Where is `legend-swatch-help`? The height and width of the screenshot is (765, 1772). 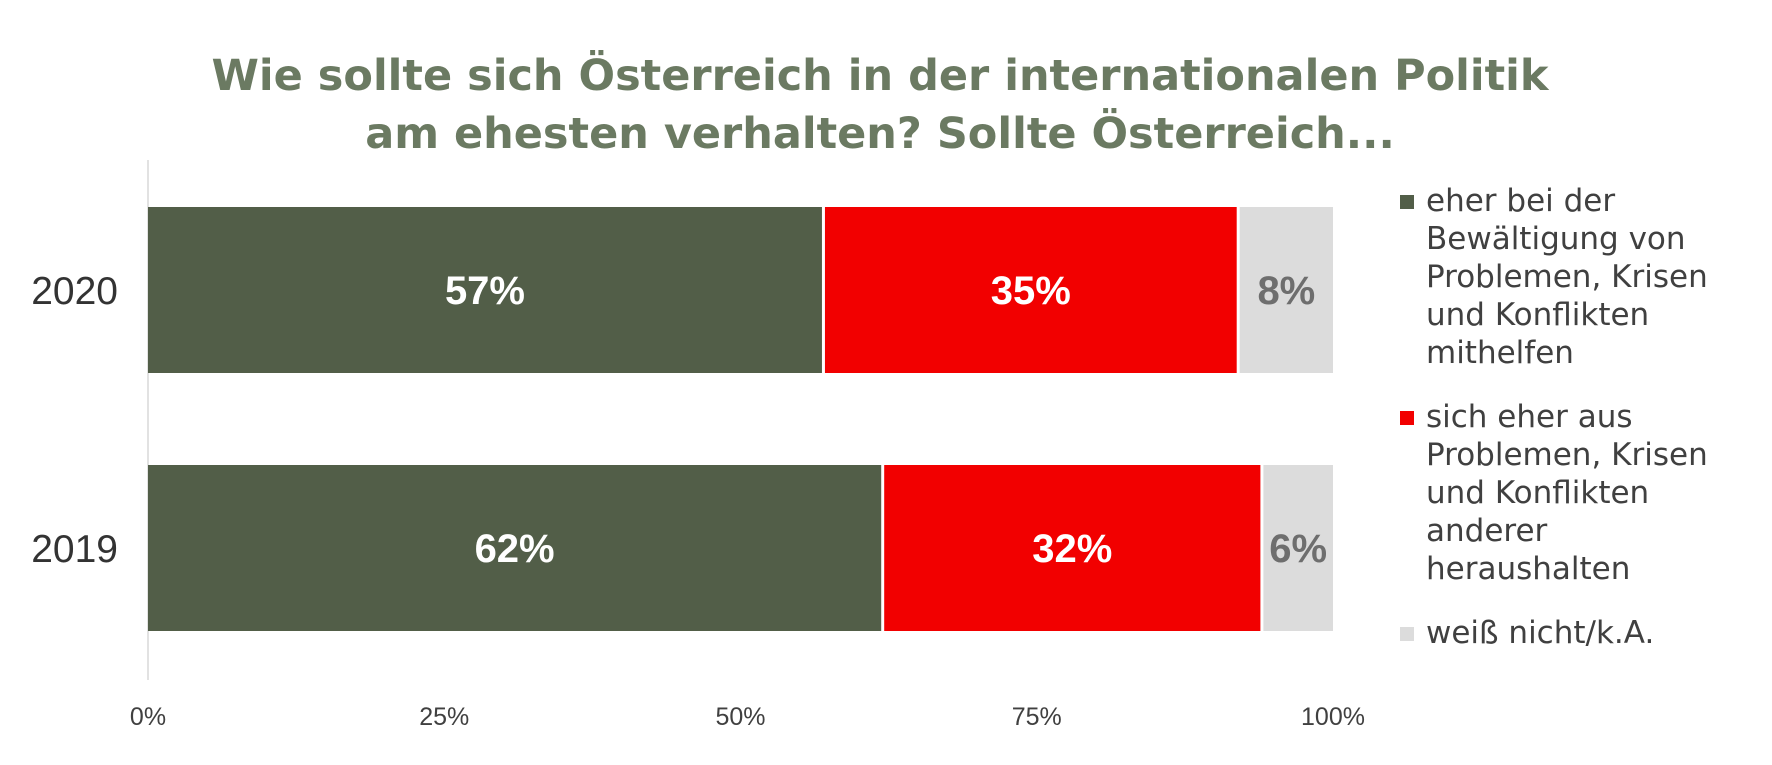 legend-swatch-help is located at coordinates (1407, 202).